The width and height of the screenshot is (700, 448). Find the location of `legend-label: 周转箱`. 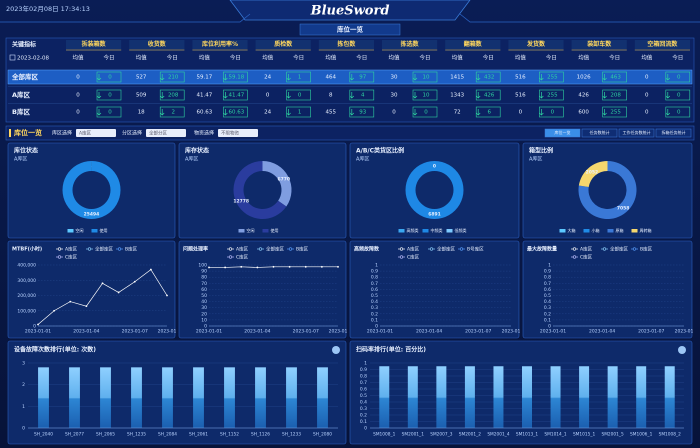

legend-label: 周转箱 is located at coordinates (646, 230).